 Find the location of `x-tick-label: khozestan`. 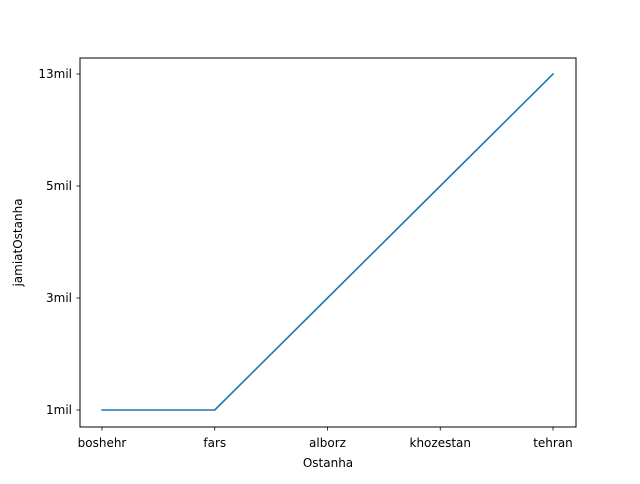

x-tick-label: khozestan is located at coordinates (441, 443).